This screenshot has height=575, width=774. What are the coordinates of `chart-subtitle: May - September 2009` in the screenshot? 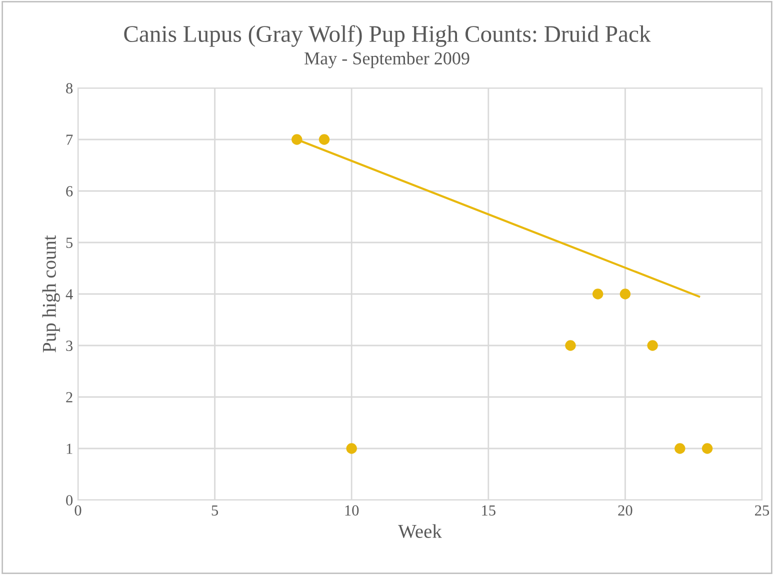 It's located at (387, 60).